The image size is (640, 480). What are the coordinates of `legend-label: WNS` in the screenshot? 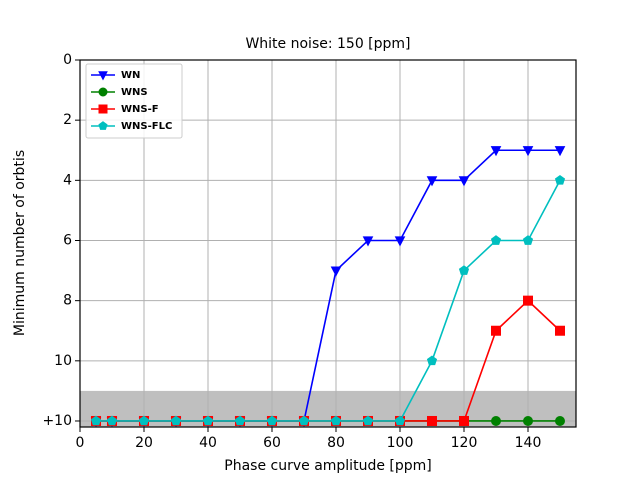 It's located at (134, 92).